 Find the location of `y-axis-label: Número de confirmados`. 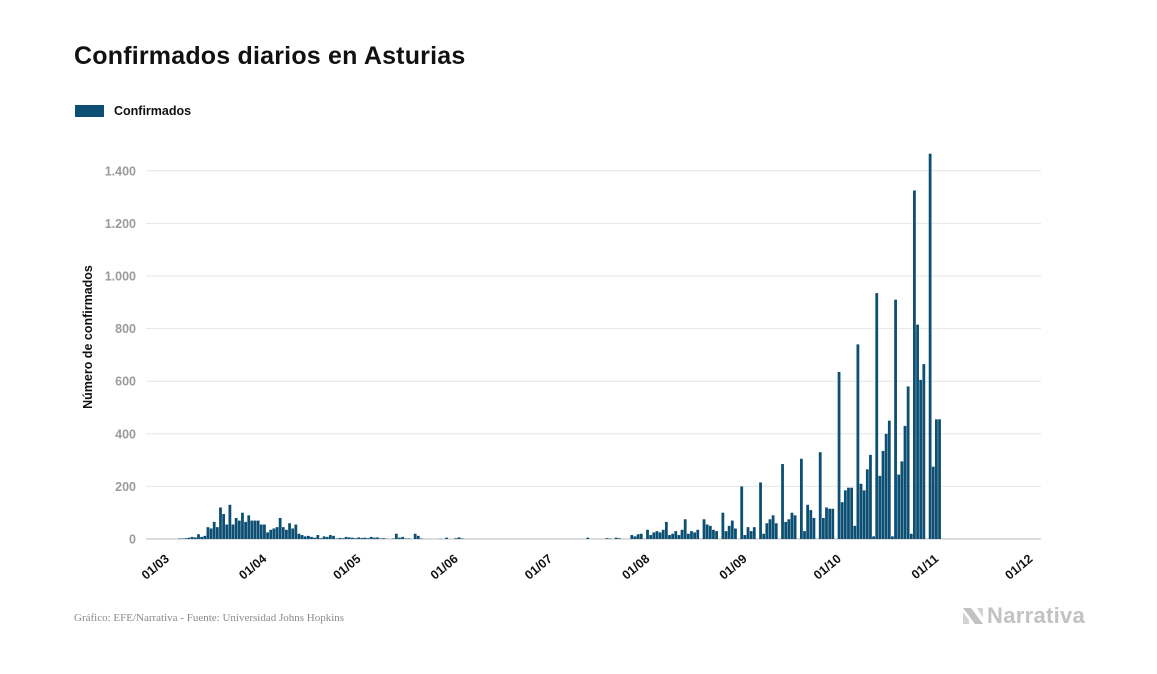

y-axis-label: Número de confirmados is located at coordinates (88, 337).